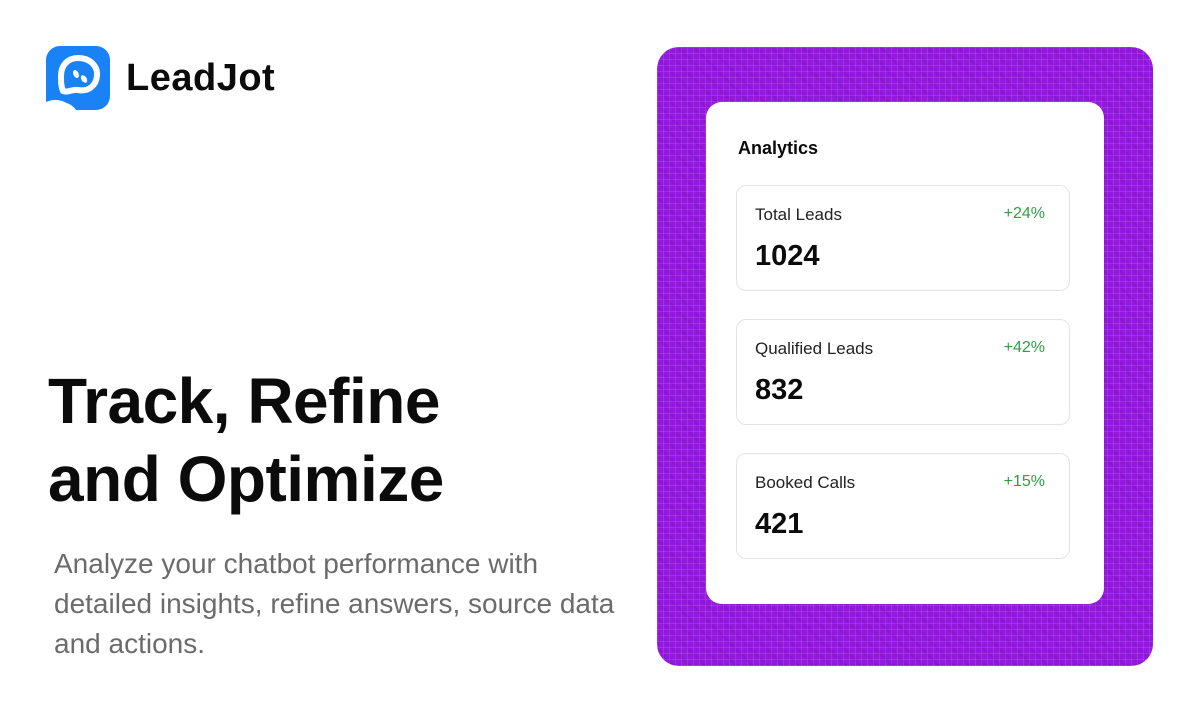 This screenshot has height=718, width=1200. What do you see at coordinates (1024, 213) in the screenshot?
I see `stat-change: +24%` at bounding box center [1024, 213].